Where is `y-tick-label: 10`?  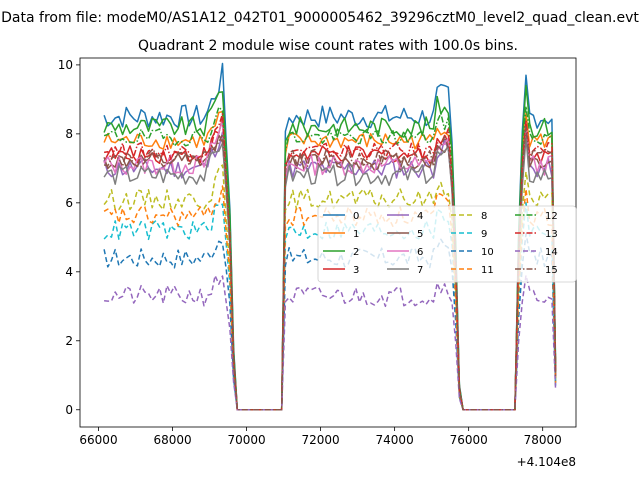 y-tick-label: 10 is located at coordinates (65, 65).